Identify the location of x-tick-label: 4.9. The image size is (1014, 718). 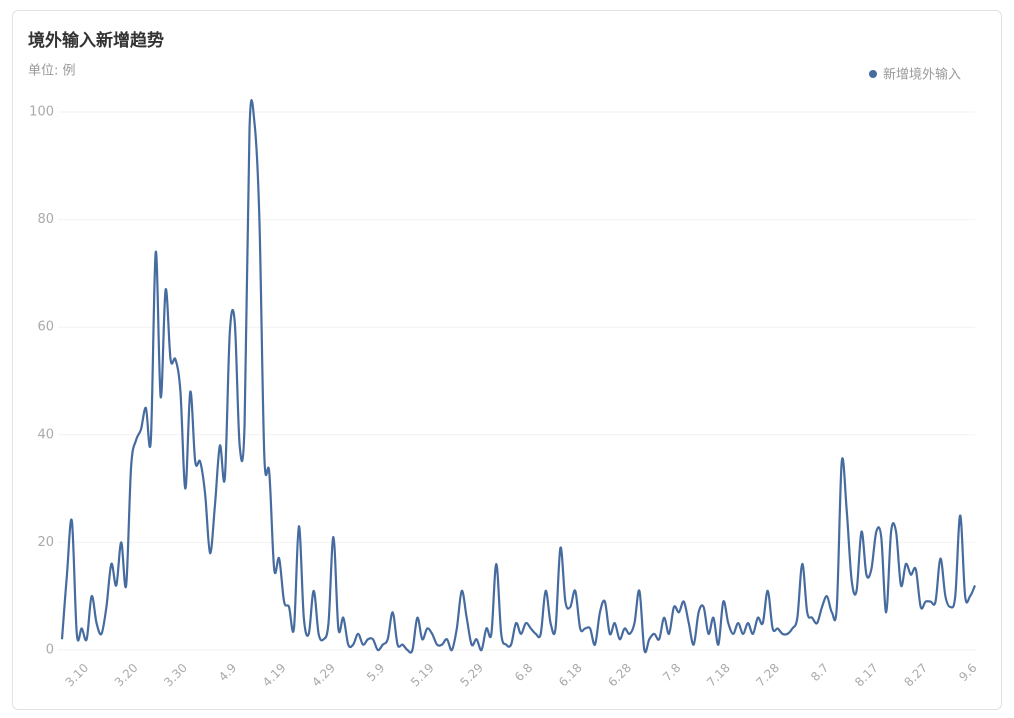
(227, 672).